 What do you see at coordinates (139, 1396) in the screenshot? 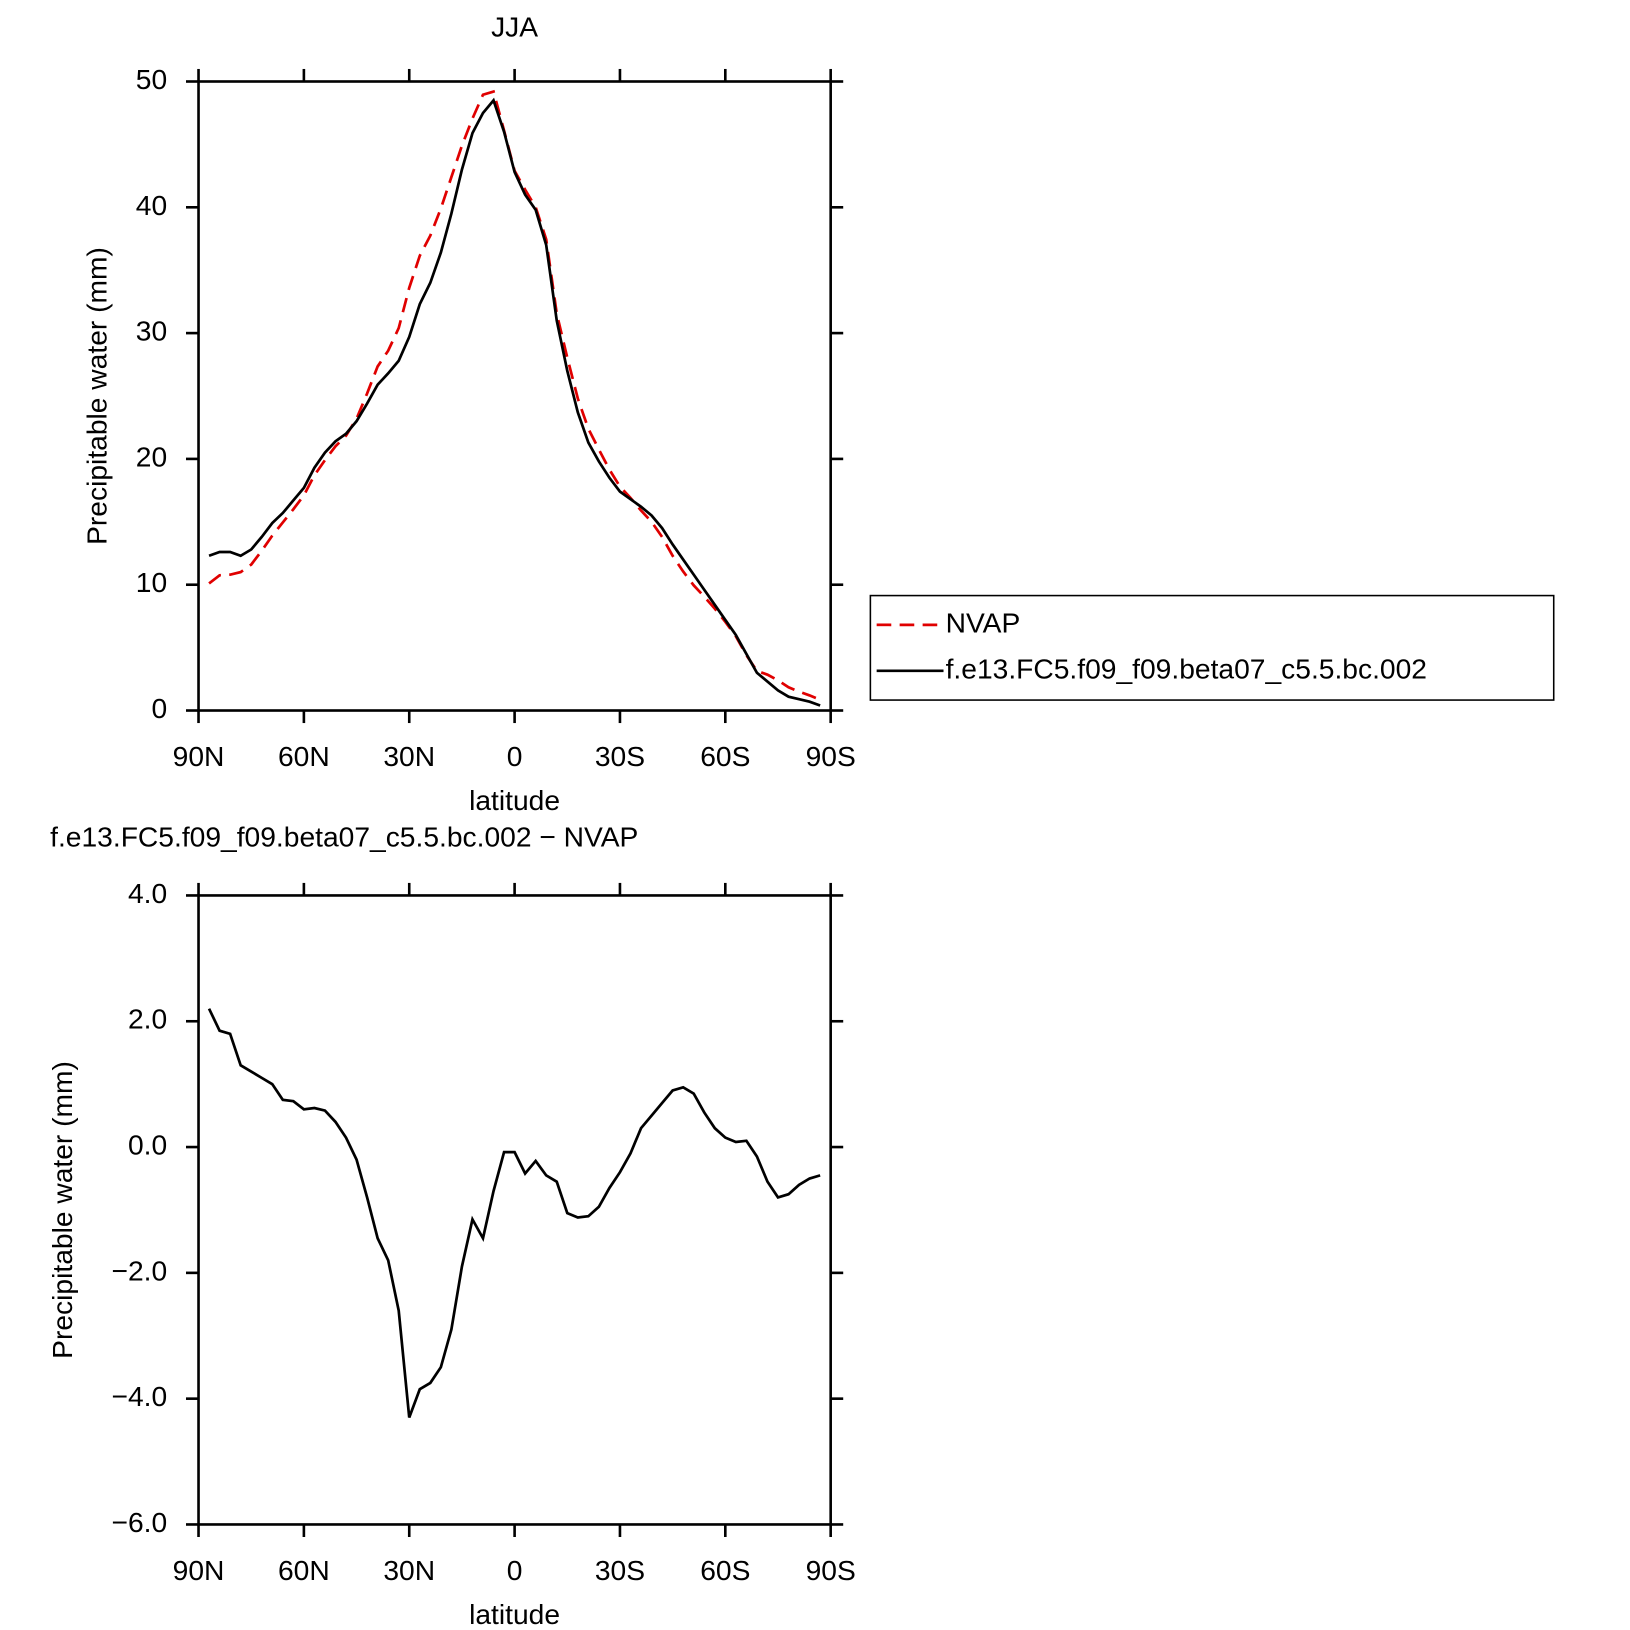
I see `y-tick-label: −4.0` at bounding box center [139, 1396].